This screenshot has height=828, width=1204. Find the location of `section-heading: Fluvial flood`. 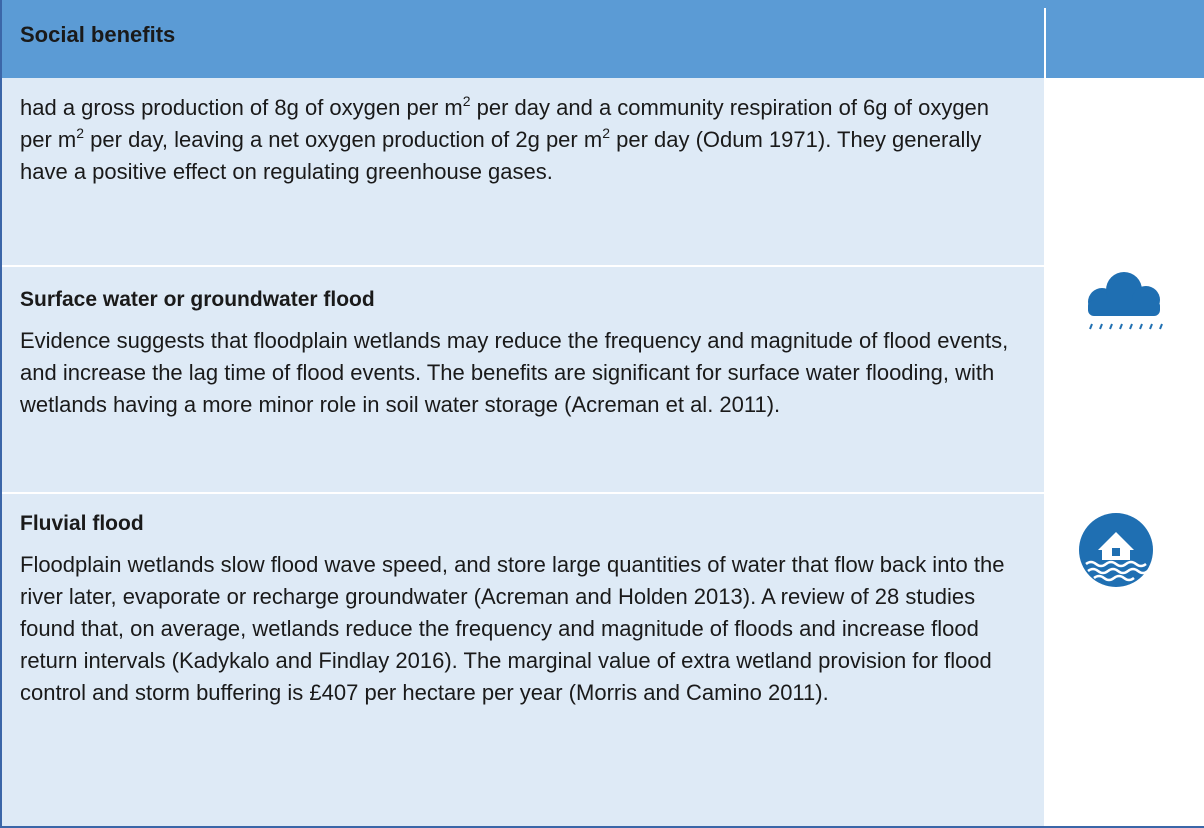

section-heading: Fluvial flood is located at coordinates (82, 523).